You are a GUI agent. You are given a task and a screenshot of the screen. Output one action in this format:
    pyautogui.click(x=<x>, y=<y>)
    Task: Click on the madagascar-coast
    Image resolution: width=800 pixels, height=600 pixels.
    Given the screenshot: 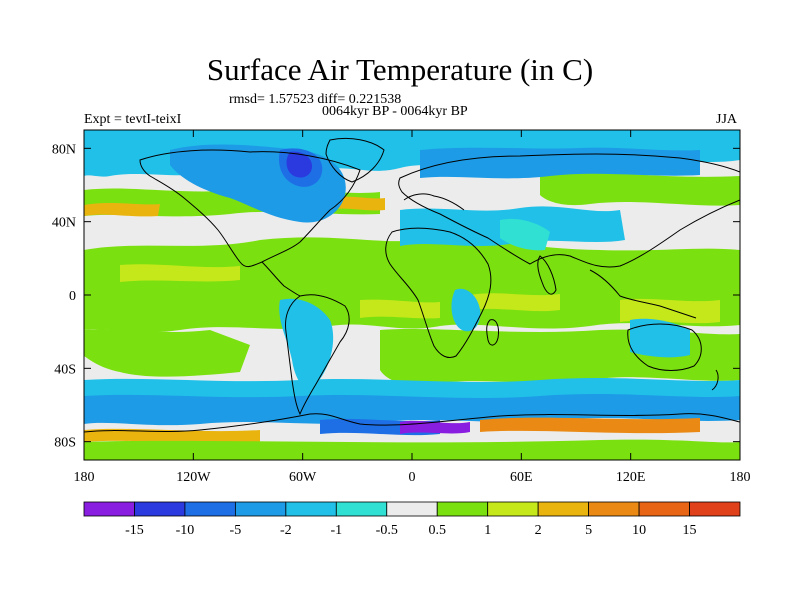 What is the action you would take?
    pyautogui.click(x=492, y=332)
    